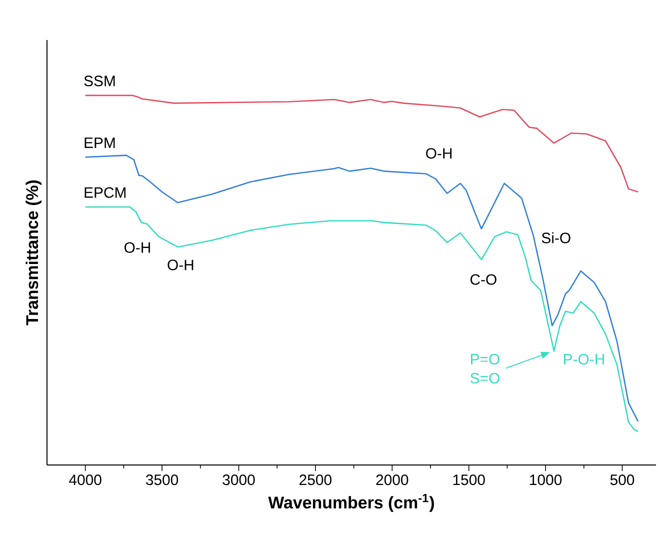  I want to click on annotation: P=O, so click(485, 359).